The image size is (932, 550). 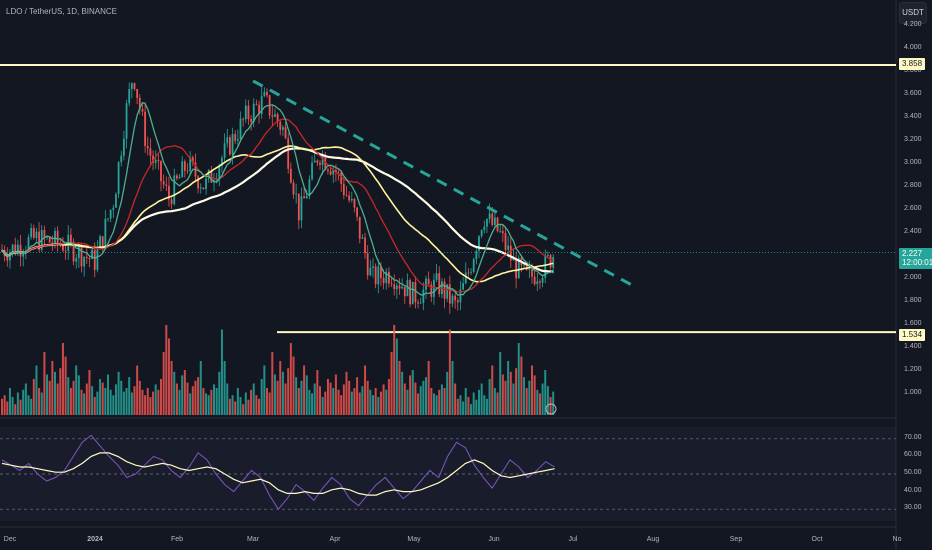 What do you see at coordinates (95, 539) in the screenshot?
I see `time-tick-label: 2024` at bounding box center [95, 539].